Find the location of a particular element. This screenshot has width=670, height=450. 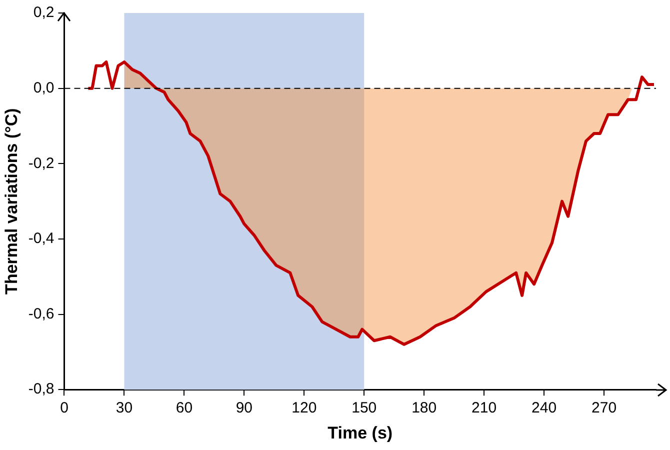

x-tick-label: 180 is located at coordinates (424, 408).